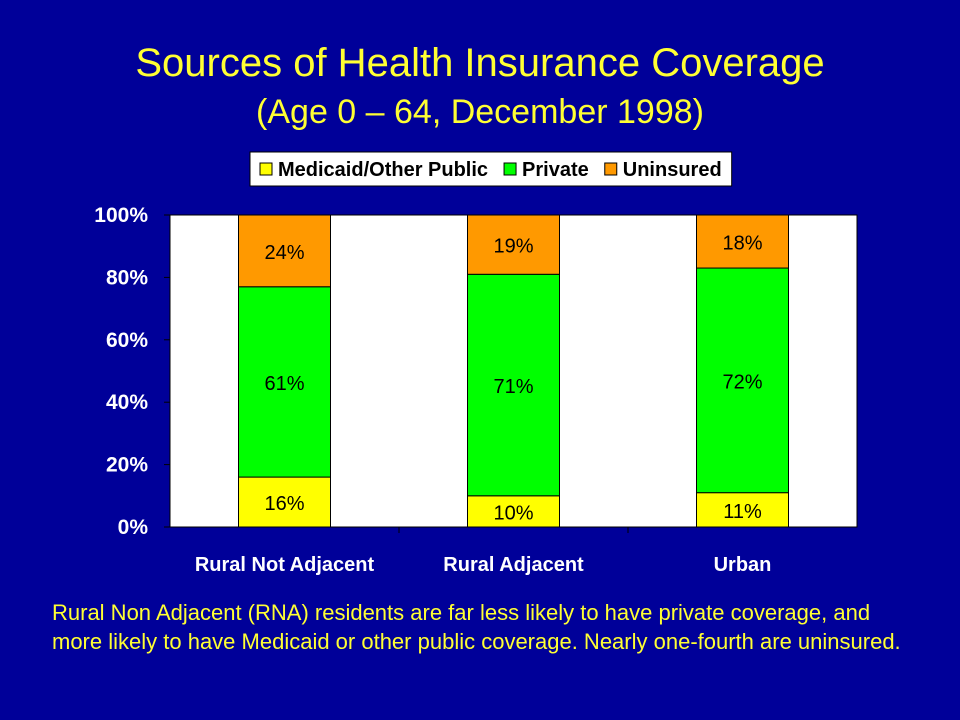 The width and height of the screenshot is (960, 720). Describe the element at coordinates (127, 402) in the screenshot. I see `y-tick-label: 40%` at that location.